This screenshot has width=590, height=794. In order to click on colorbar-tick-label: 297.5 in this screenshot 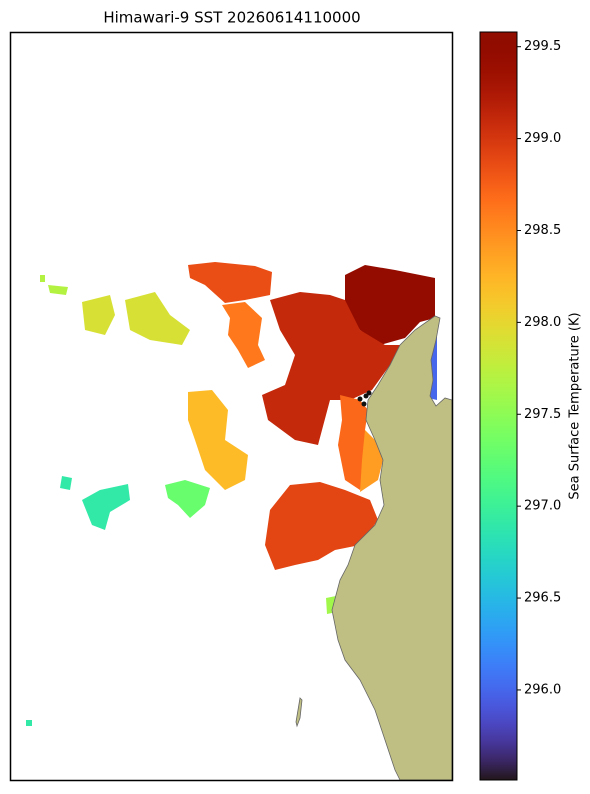, I will do `click(542, 414)`.